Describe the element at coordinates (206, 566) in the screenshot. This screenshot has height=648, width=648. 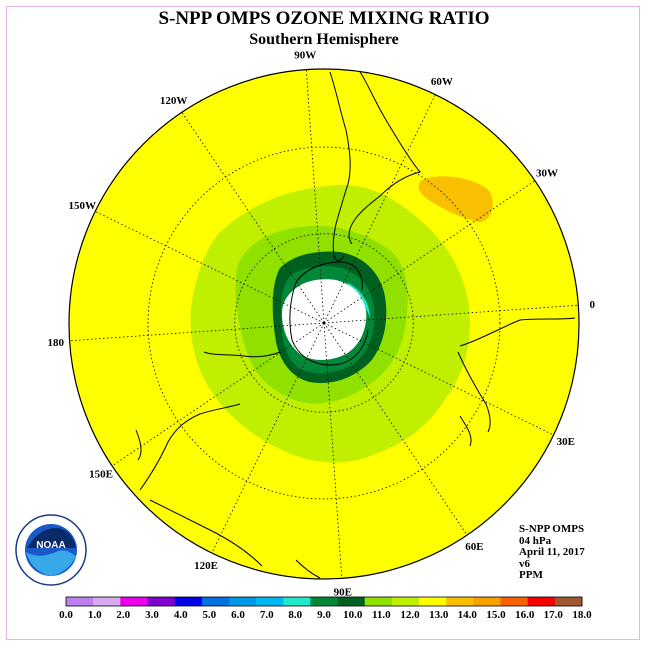
I see `longitude-label: 120E` at that location.